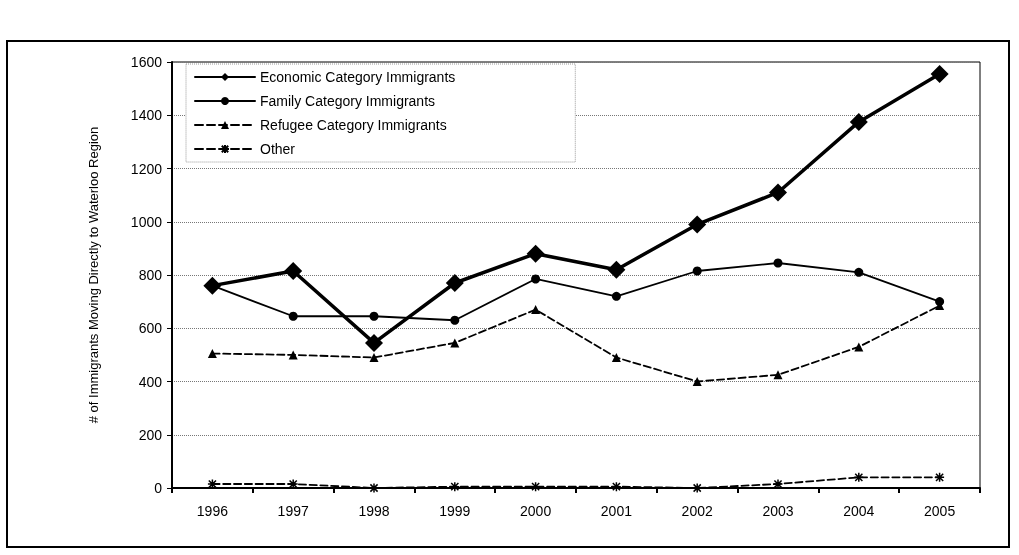 Image resolution: width=1019 pixels, height=555 pixels. What do you see at coordinates (146, 221) in the screenshot?
I see `y-tick-label: 1000` at bounding box center [146, 221].